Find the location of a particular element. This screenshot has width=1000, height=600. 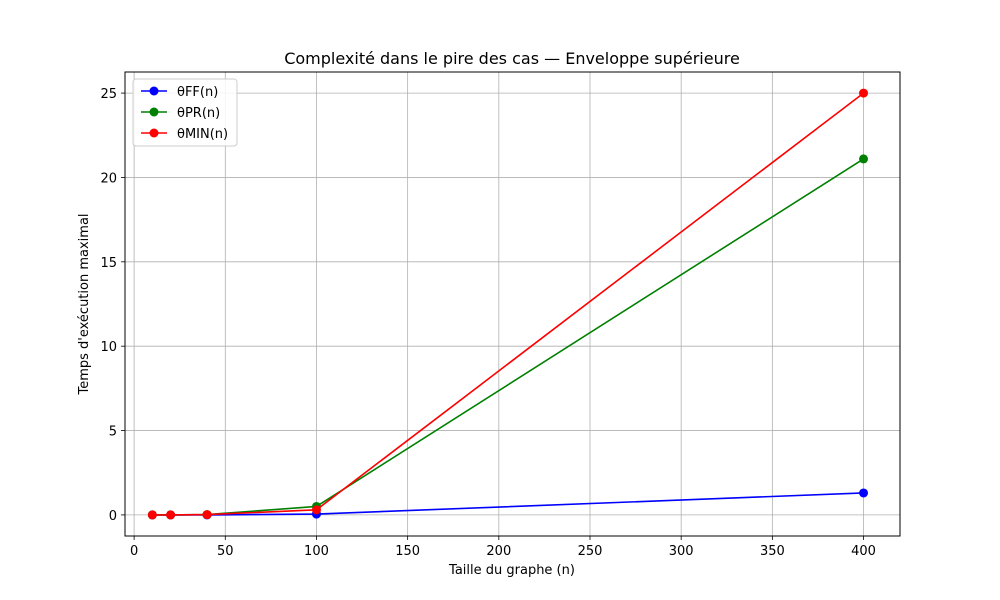

legend: θFF(n) θPR(n) θMIN(n) is located at coordinates (185, 112).